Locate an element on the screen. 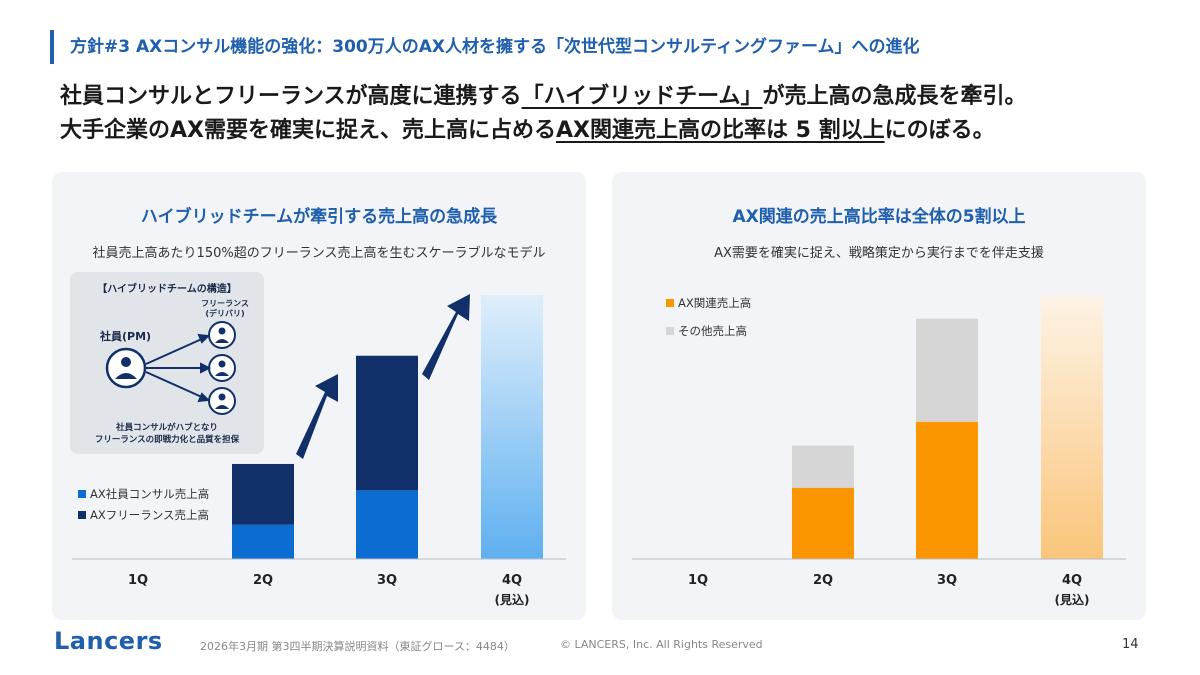 The width and height of the screenshot is (1200, 675). lead-2-underline: AX関連売上高の比率は 5 割以上 is located at coordinates (720, 130).